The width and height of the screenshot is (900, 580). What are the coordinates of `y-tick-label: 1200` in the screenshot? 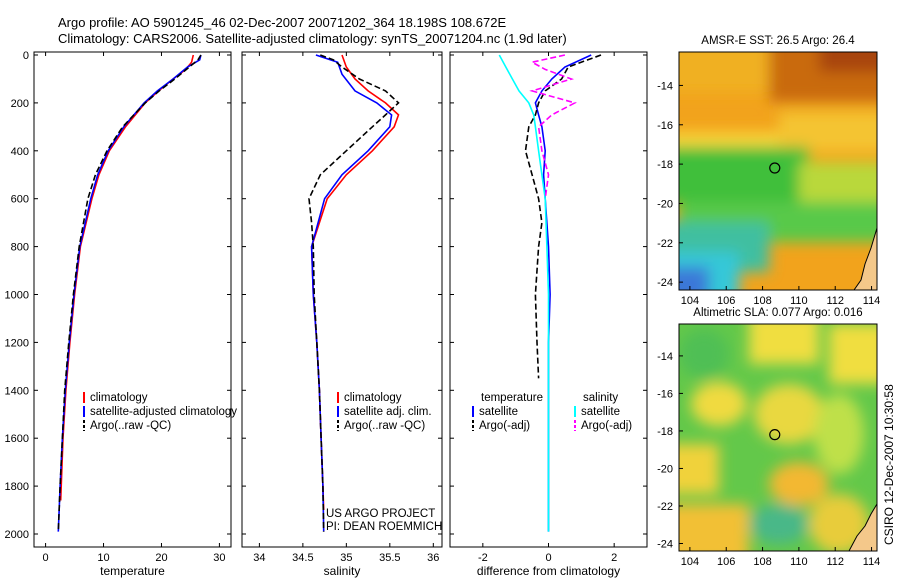 It's located at (17, 343).